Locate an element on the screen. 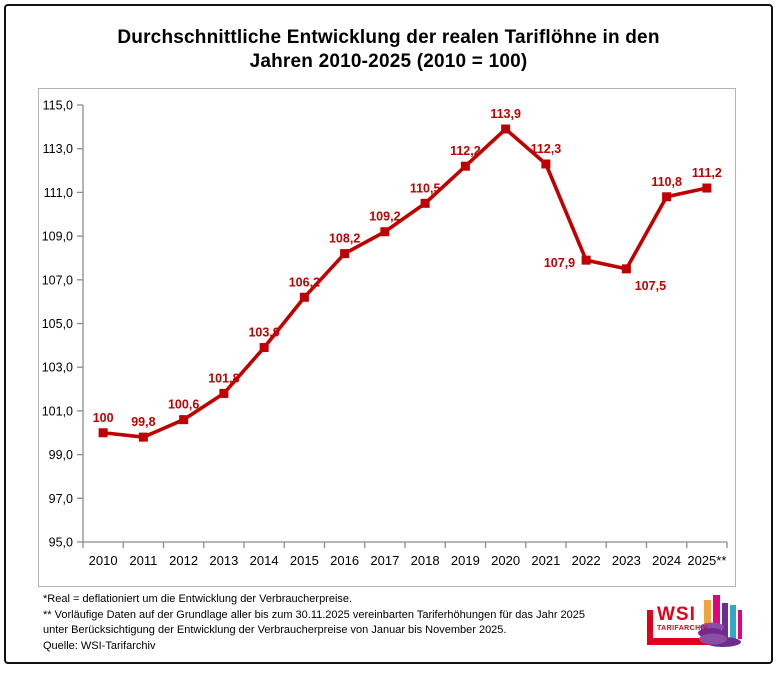  y-tick-label: 101,0 is located at coordinates (57, 411).